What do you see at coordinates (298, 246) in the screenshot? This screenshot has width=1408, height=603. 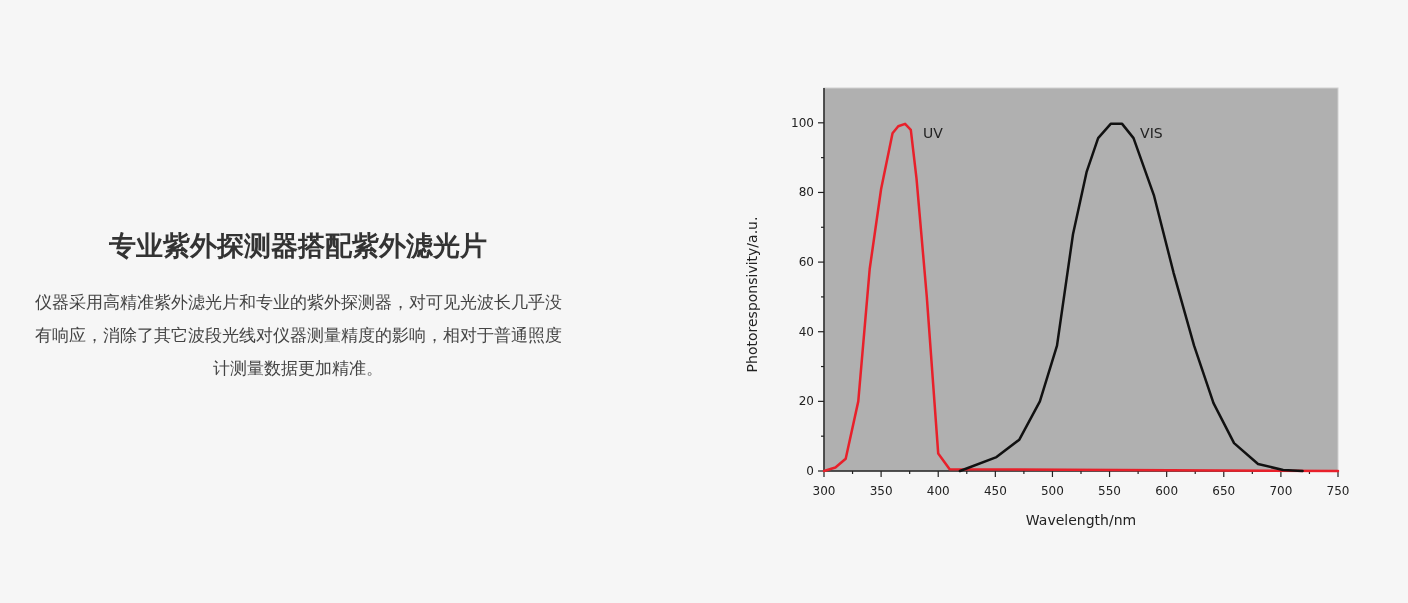 I see `text: 专业紫外探测器搭配紫外滤光片` at bounding box center [298, 246].